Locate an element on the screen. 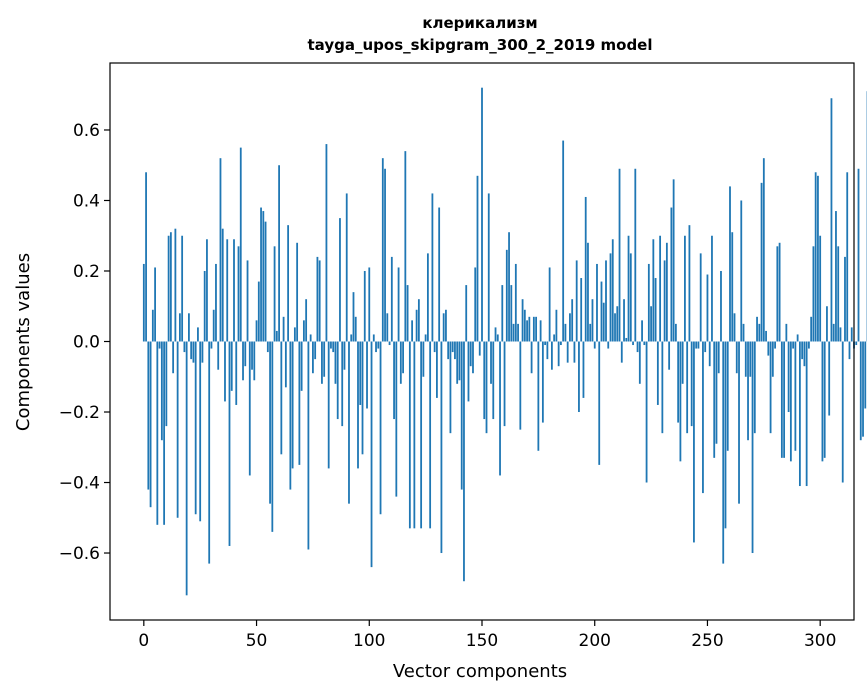 This screenshot has height=696, width=867. x-tick-label: 0 is located at coordinates (143, 641).